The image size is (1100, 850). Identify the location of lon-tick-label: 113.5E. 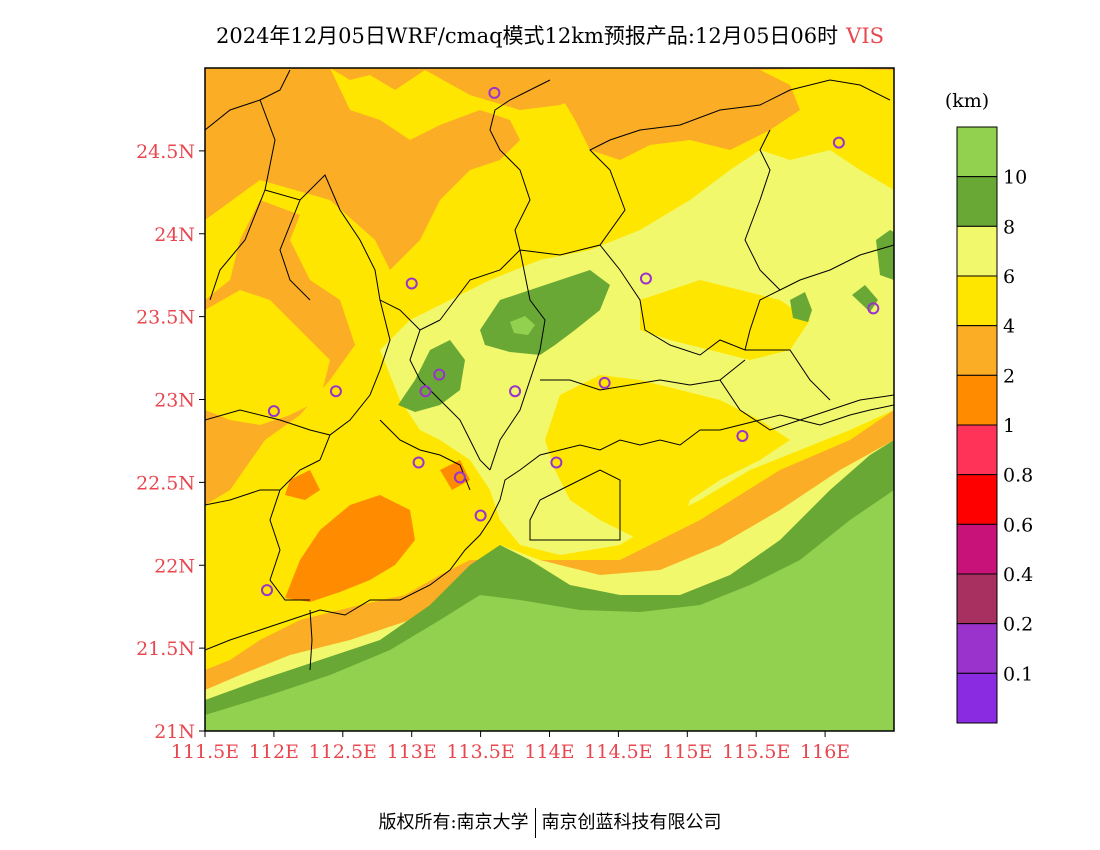
(480, 752).